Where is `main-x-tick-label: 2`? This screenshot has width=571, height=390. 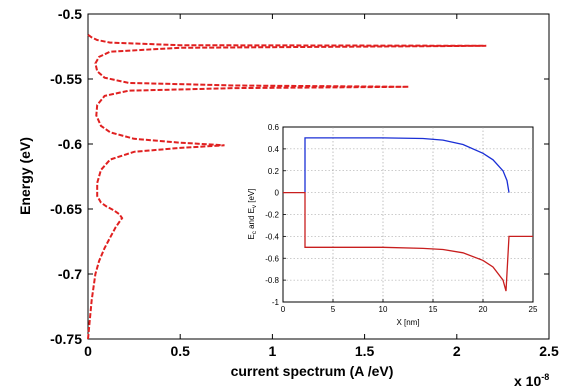 main-x-tick-label: 2 is located at coordinates (457, 351).